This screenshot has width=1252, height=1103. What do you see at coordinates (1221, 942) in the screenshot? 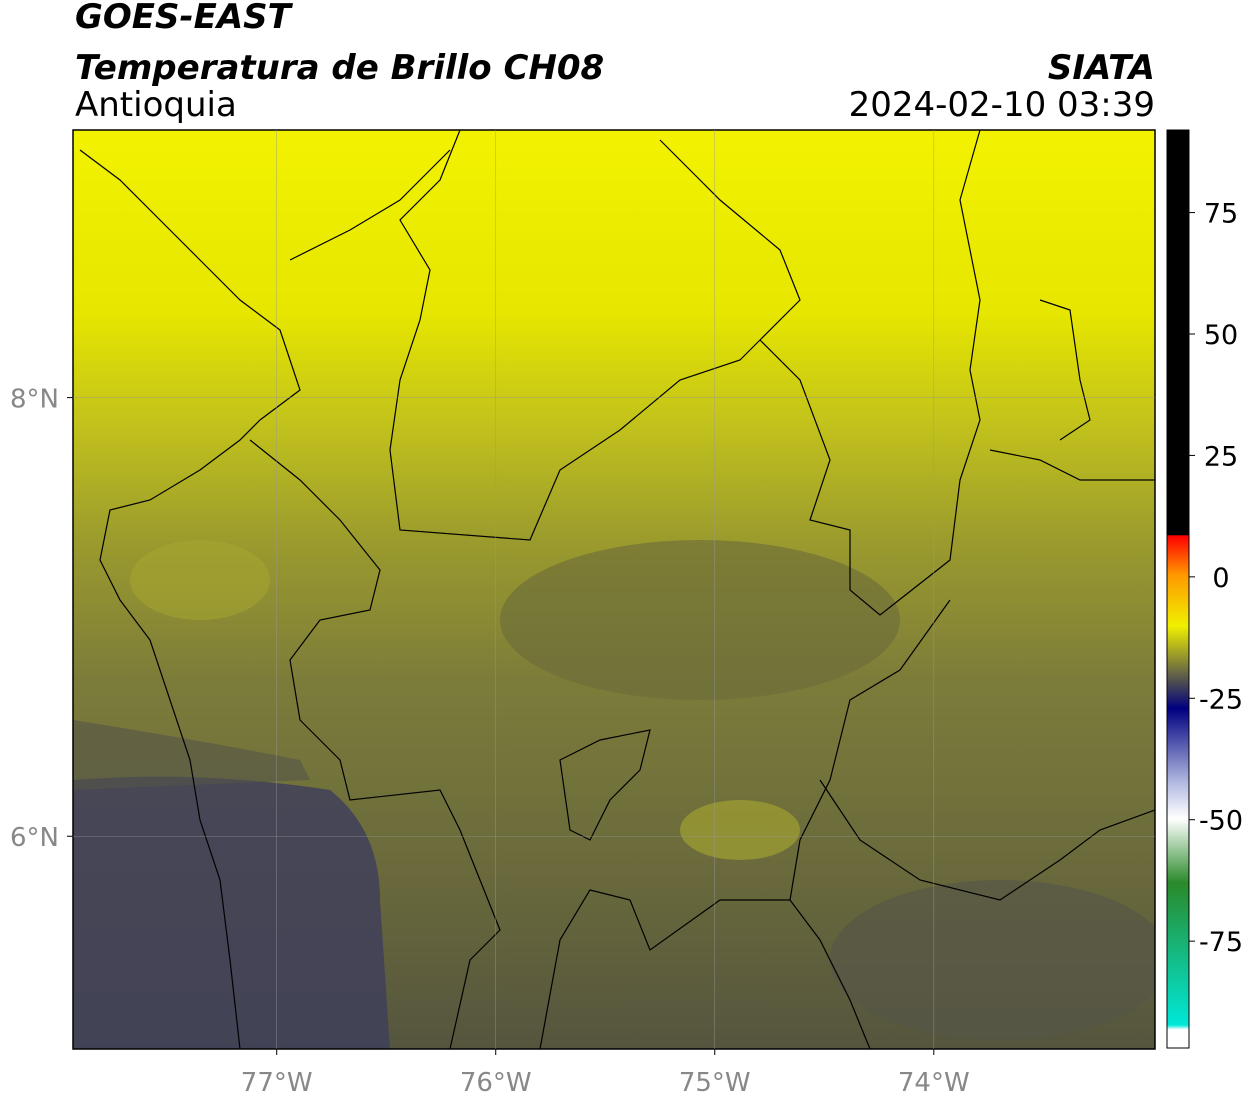
I see `colorbar-tick-label: -75` at bounding box center [1221, 942].